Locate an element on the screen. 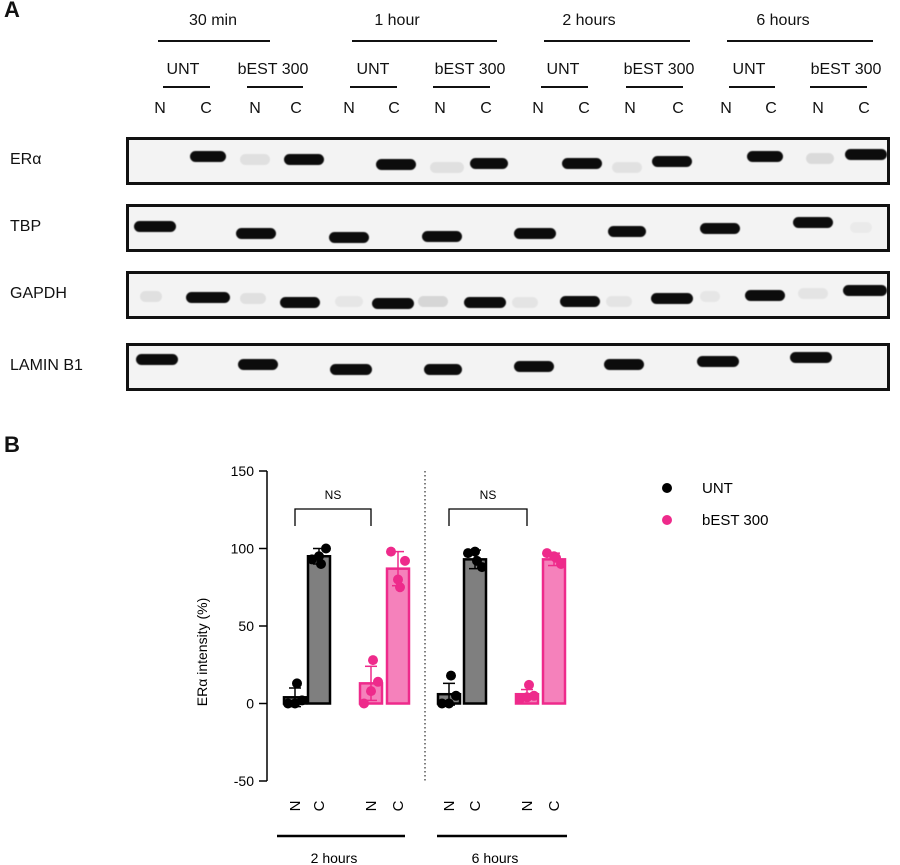 The image size is (900, 865). y-tick-label: 0 is located at coordinates (250, 704).